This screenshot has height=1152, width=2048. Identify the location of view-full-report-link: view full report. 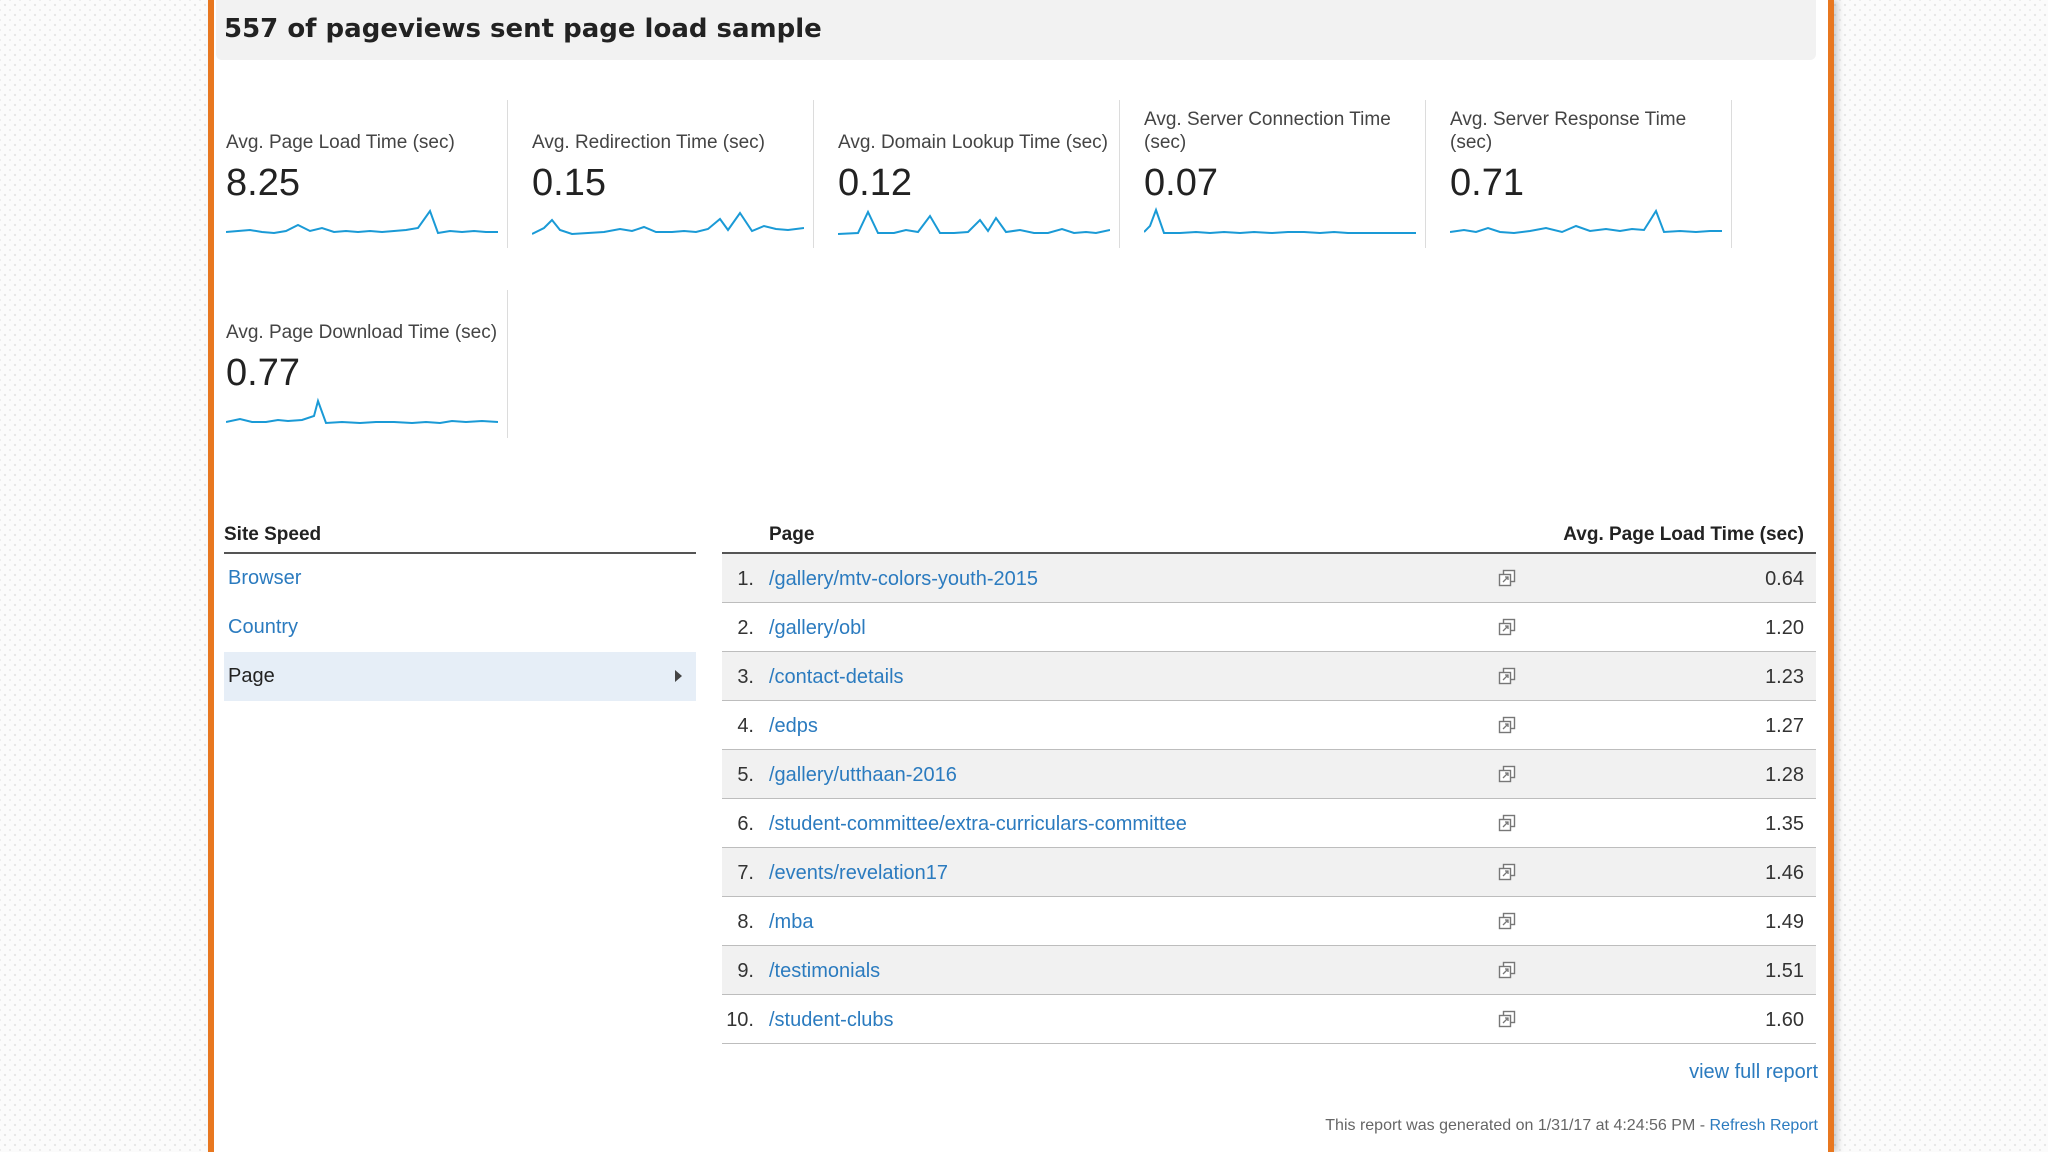
(1753, 1072).